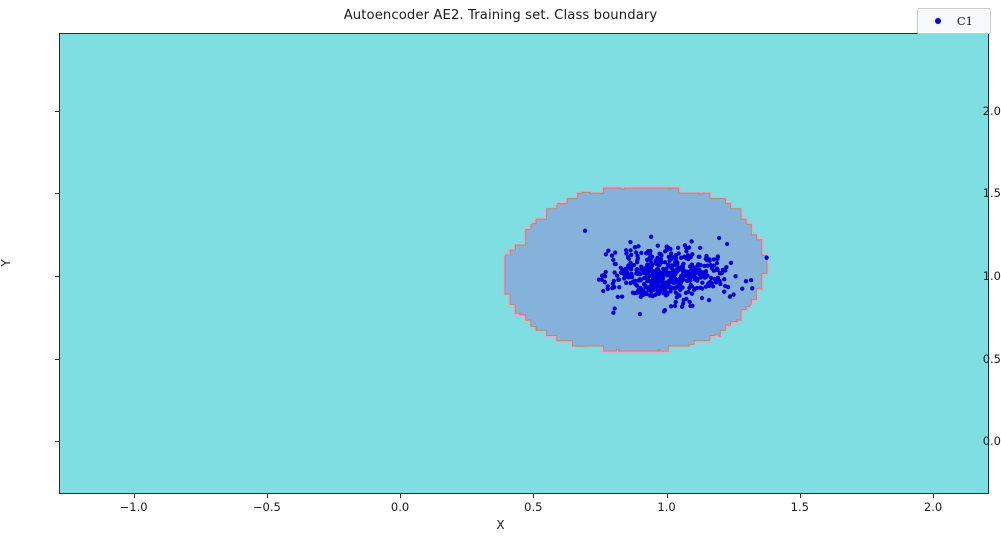 This screenshot has height=547, width=1001. I want to click on y-axis-label: Y, so click(6, 263).